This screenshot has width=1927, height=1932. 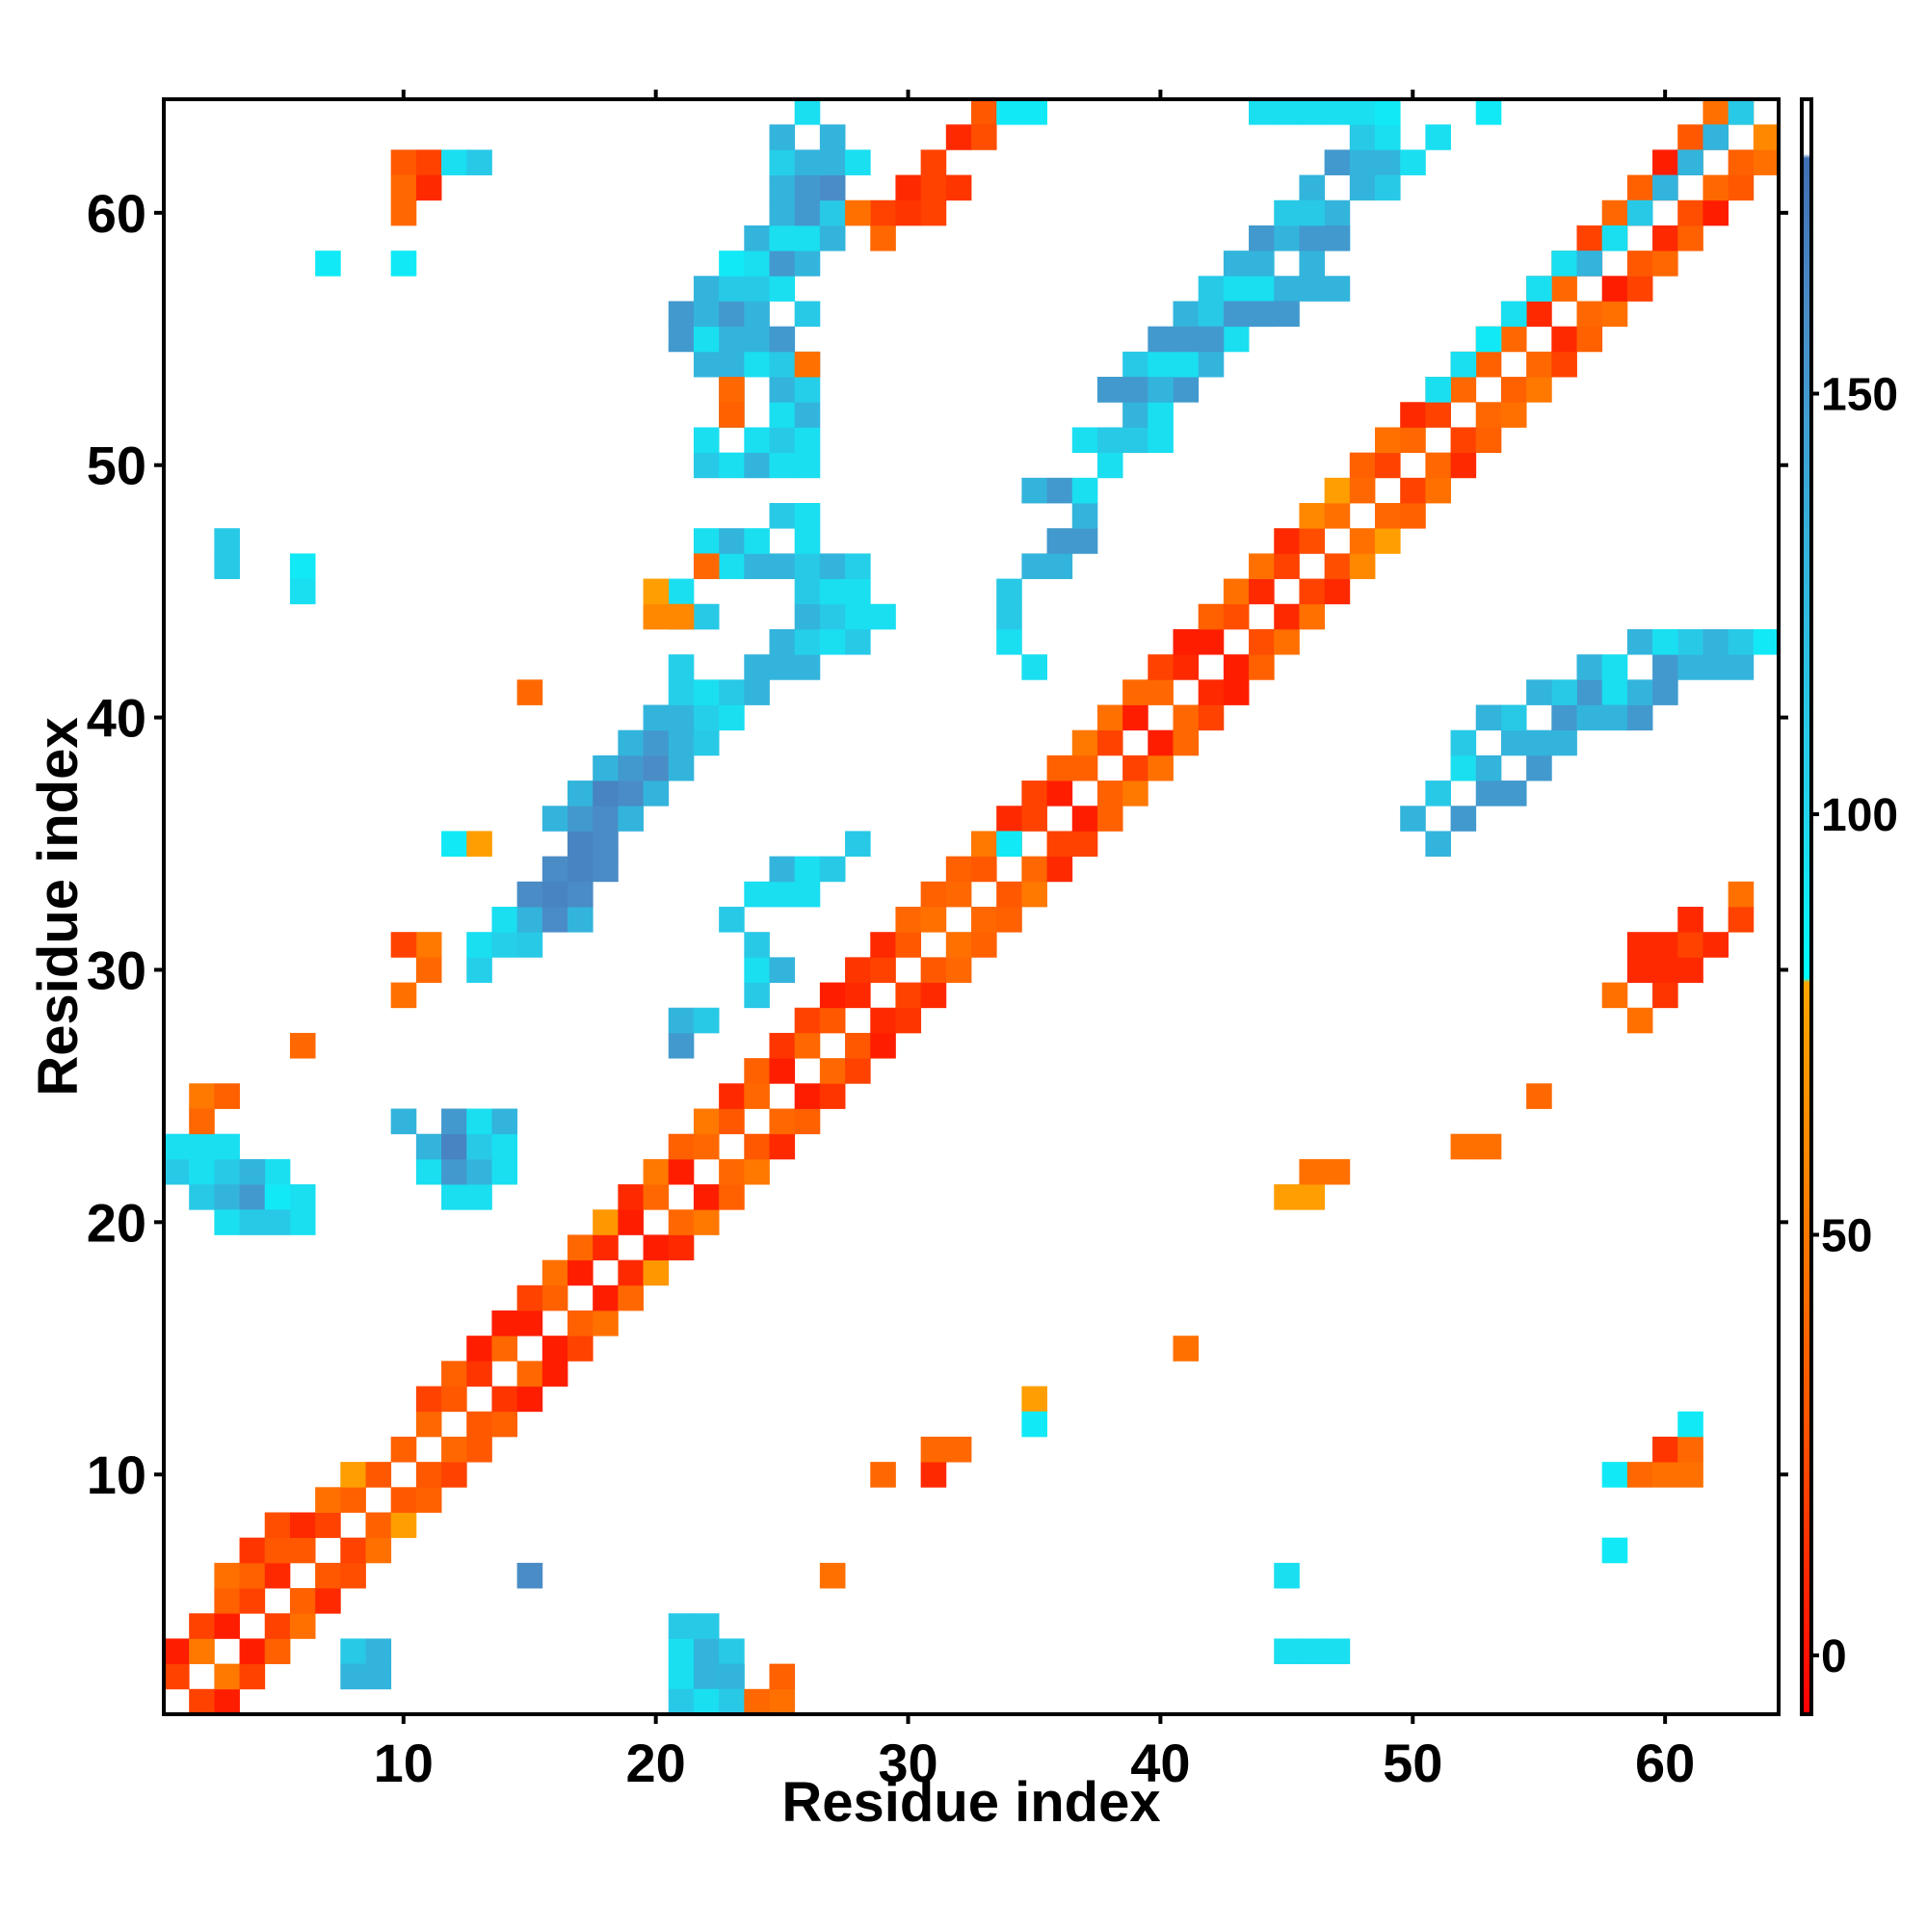 What do you see at coordinates (1160, 1763) in the screenshot?
I see `x-tick-label: 40` at bounding box center [1160, 1763].